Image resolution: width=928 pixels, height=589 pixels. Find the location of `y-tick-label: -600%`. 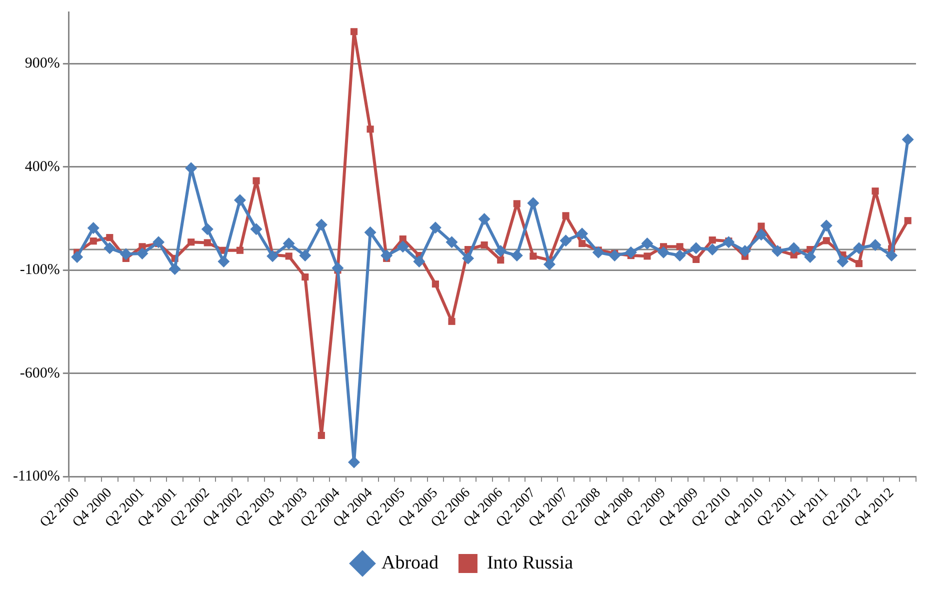

y-tick-label: -600% is located at coordinates (40, 373).